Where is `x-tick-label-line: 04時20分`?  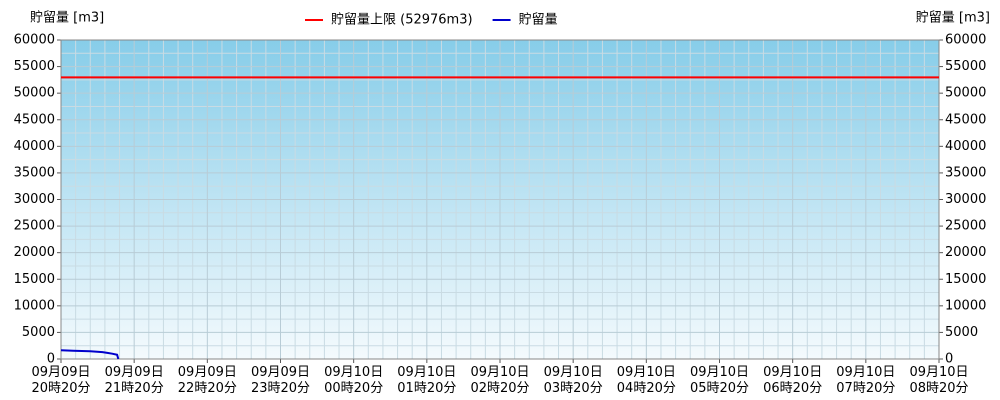
x-tick-label-line: 04時20分 is located at coordinates (646, 388).